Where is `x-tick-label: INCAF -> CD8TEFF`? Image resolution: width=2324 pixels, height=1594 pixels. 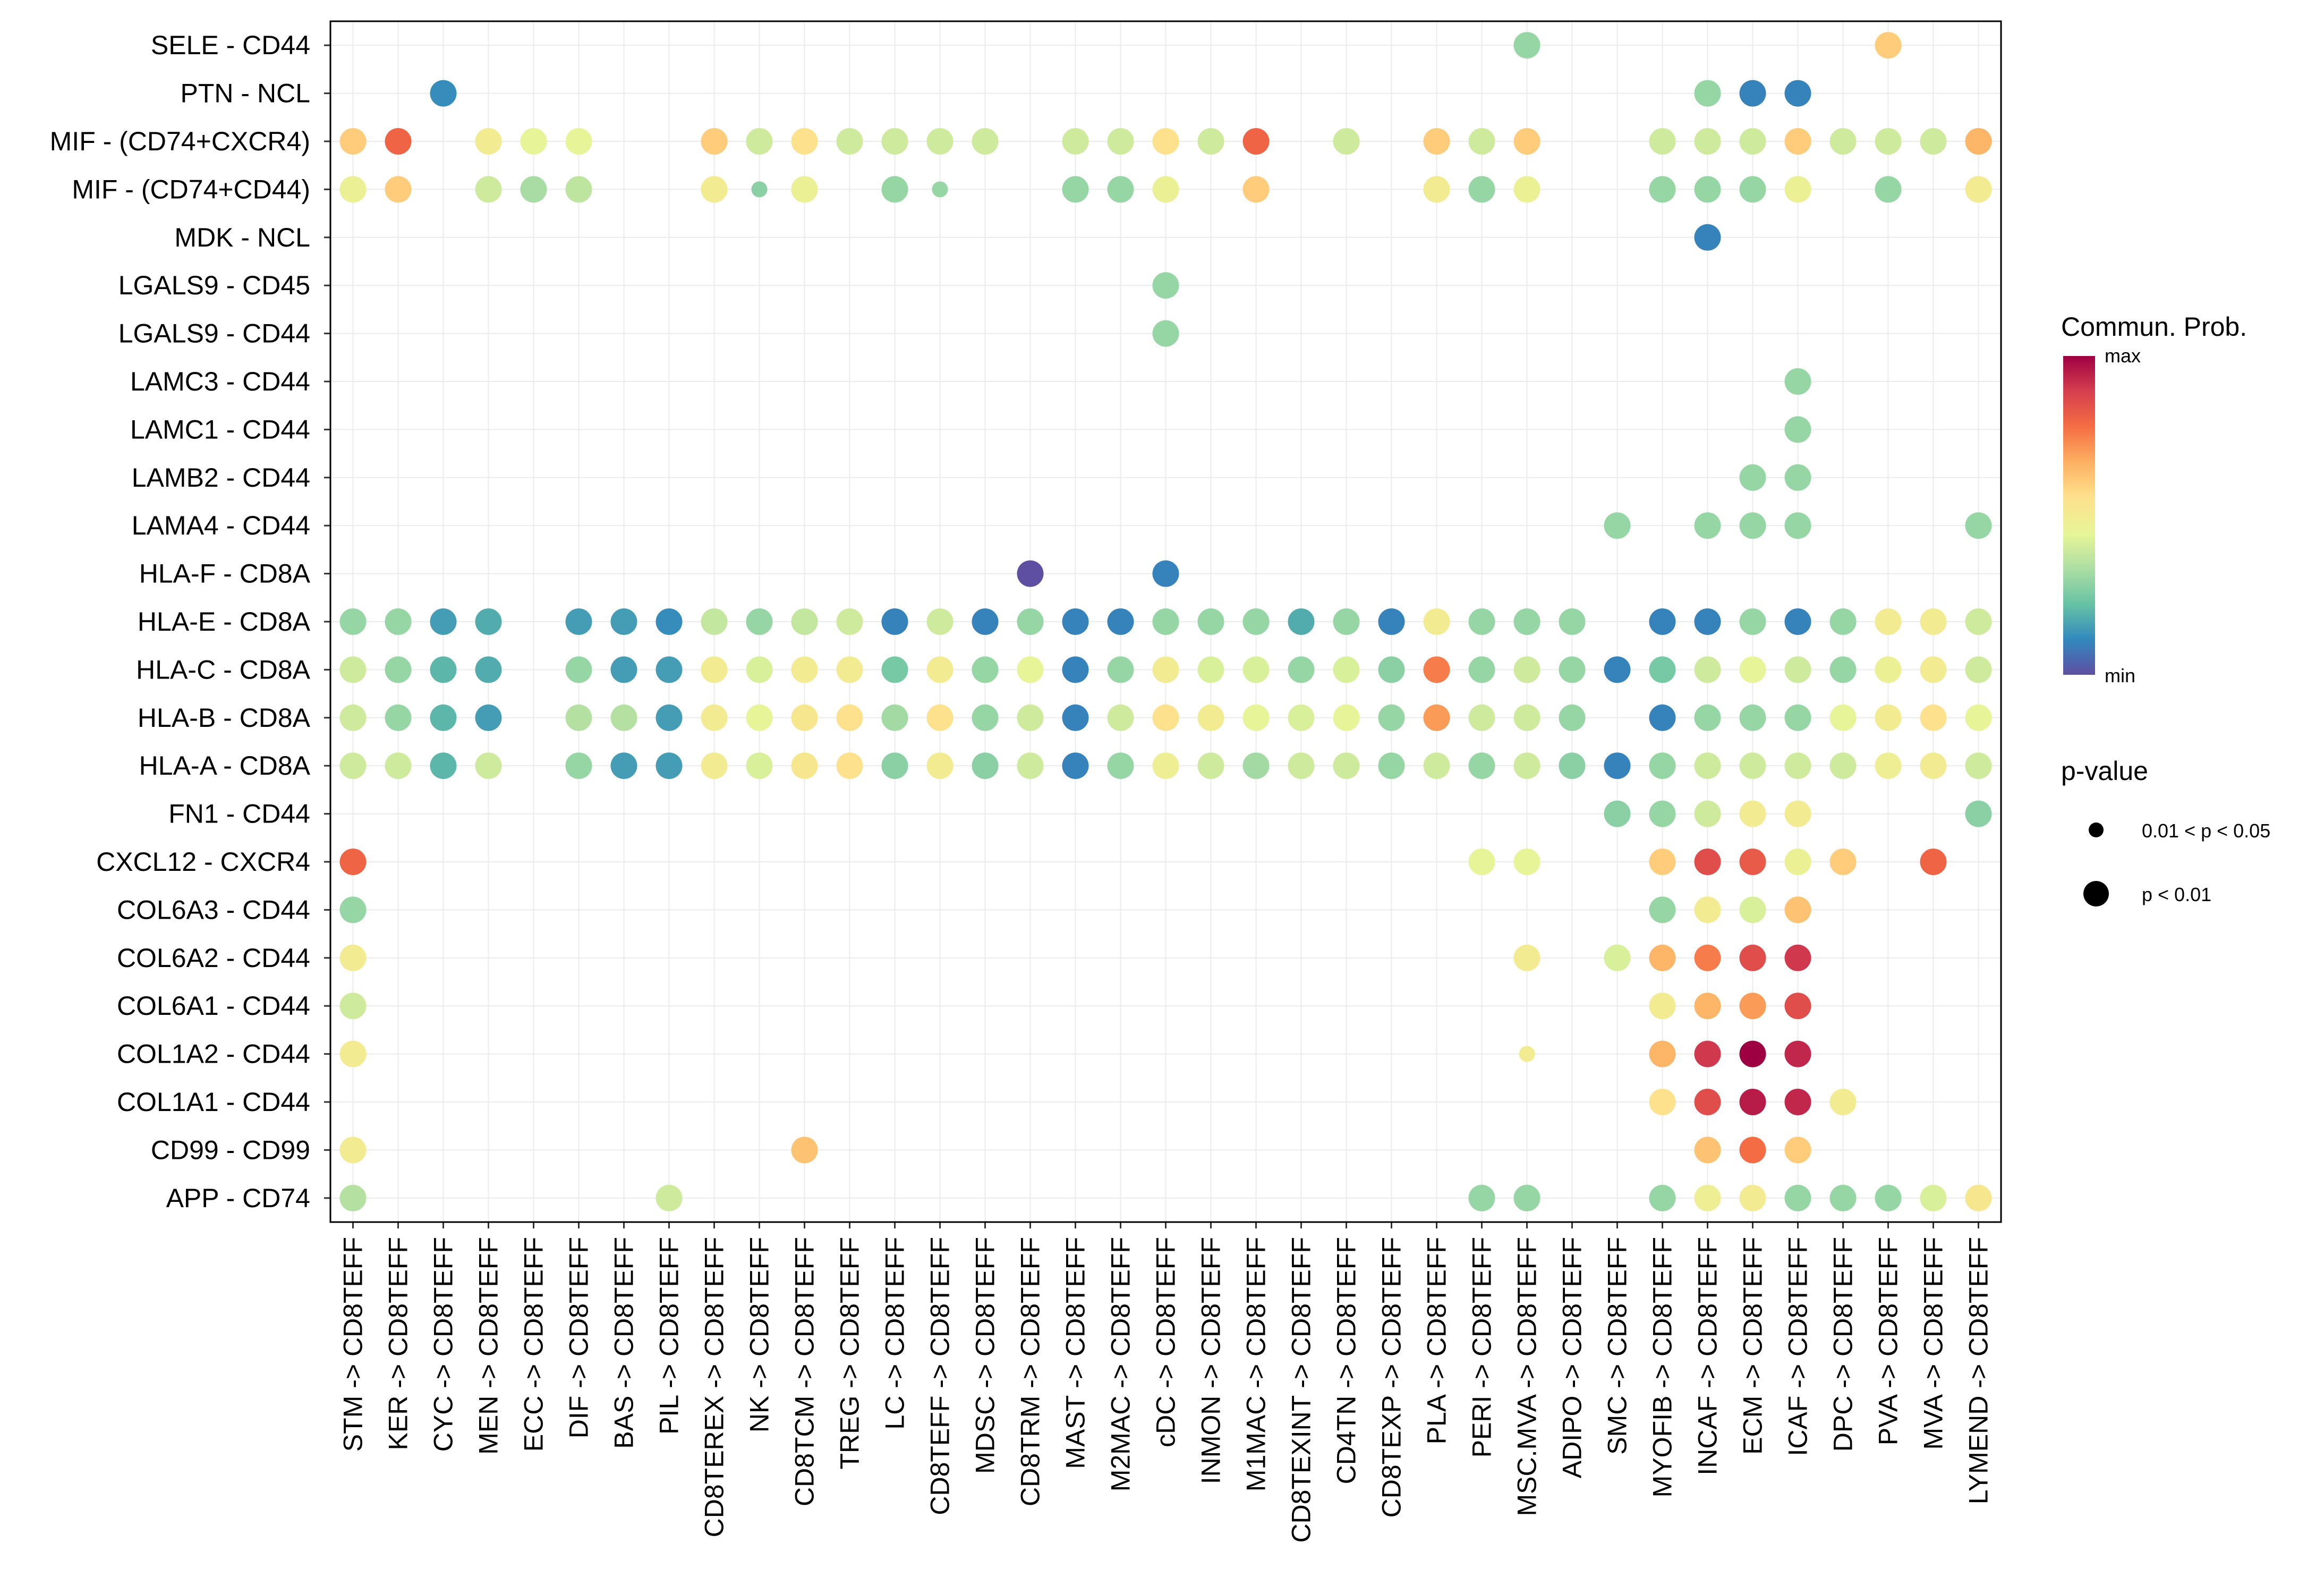
x-tick-label: INCAF -> CD8TEFF is located at coordinates (1708, 1357).